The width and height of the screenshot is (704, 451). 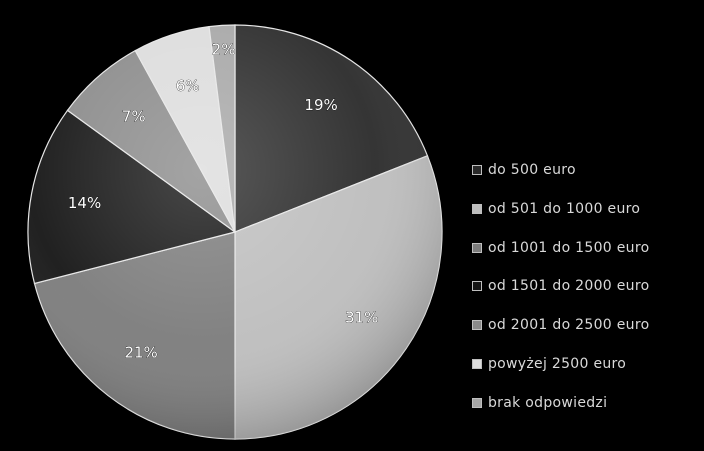 I want to click on data-label-1: 19%, so click(x=320, y=105).